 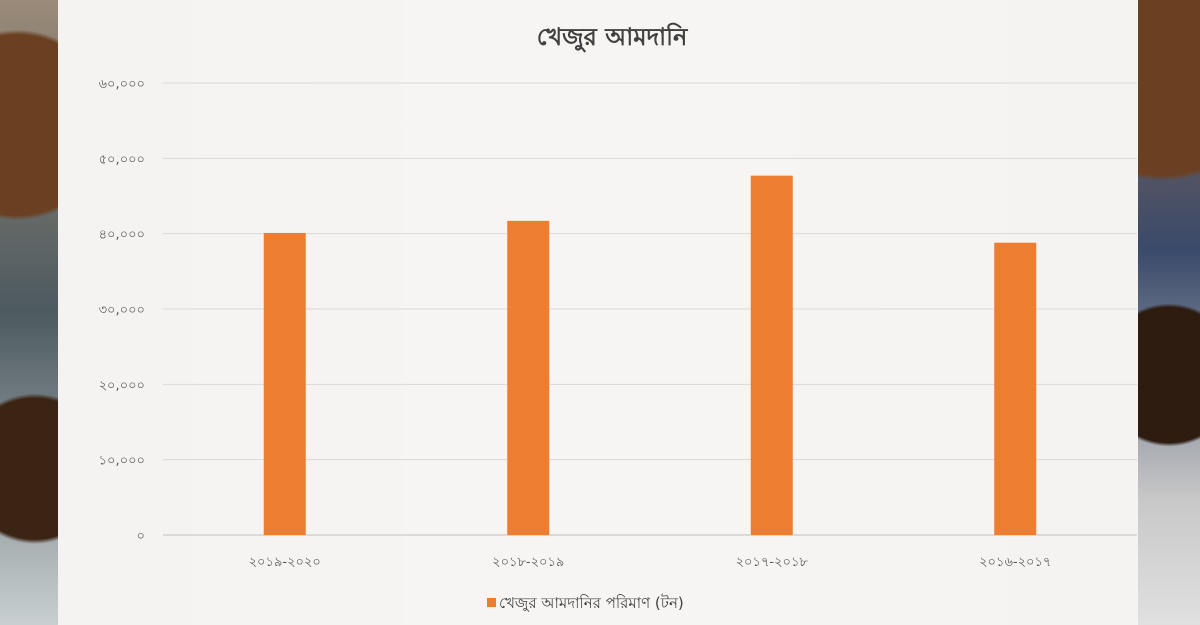 I want to click on y-tick-label: ৩০,০০০, so click(x=122, y=310).